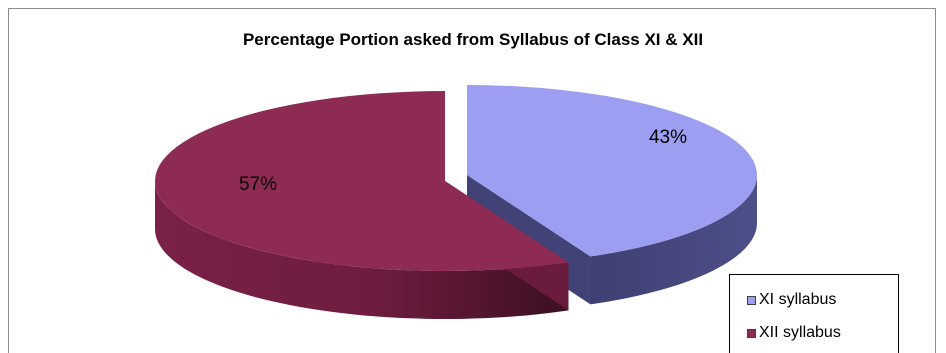 This screenshot has height=353, width=946. What do you see at coordinates (751, 333) in the screenshot?
I see `legend-swatch-xii` at bounding box center [751, 333].